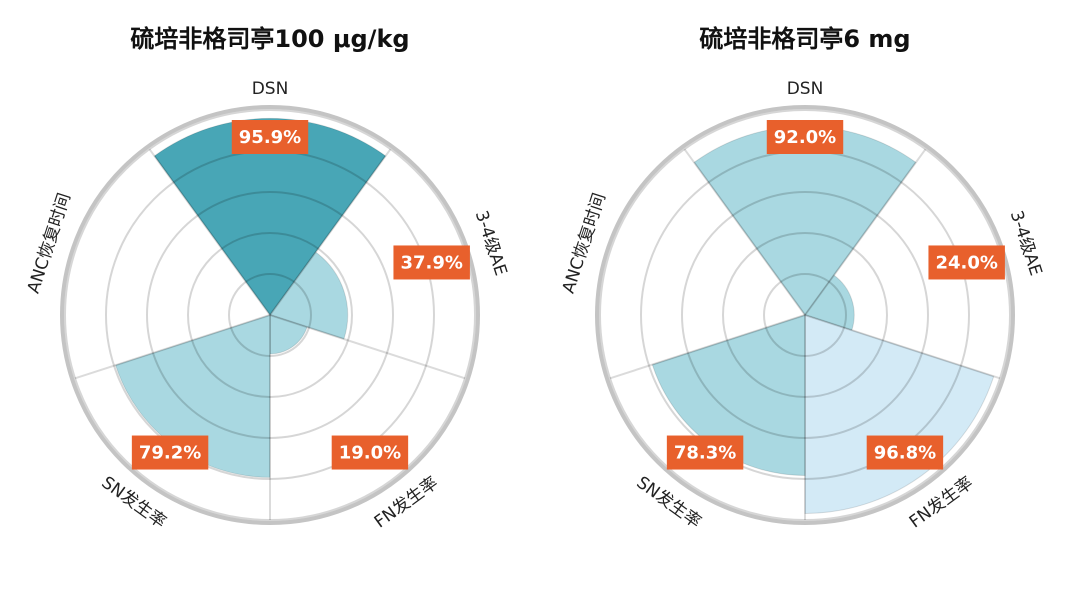  I want to click on value-label-text: 78.3%, so click(705, 453).